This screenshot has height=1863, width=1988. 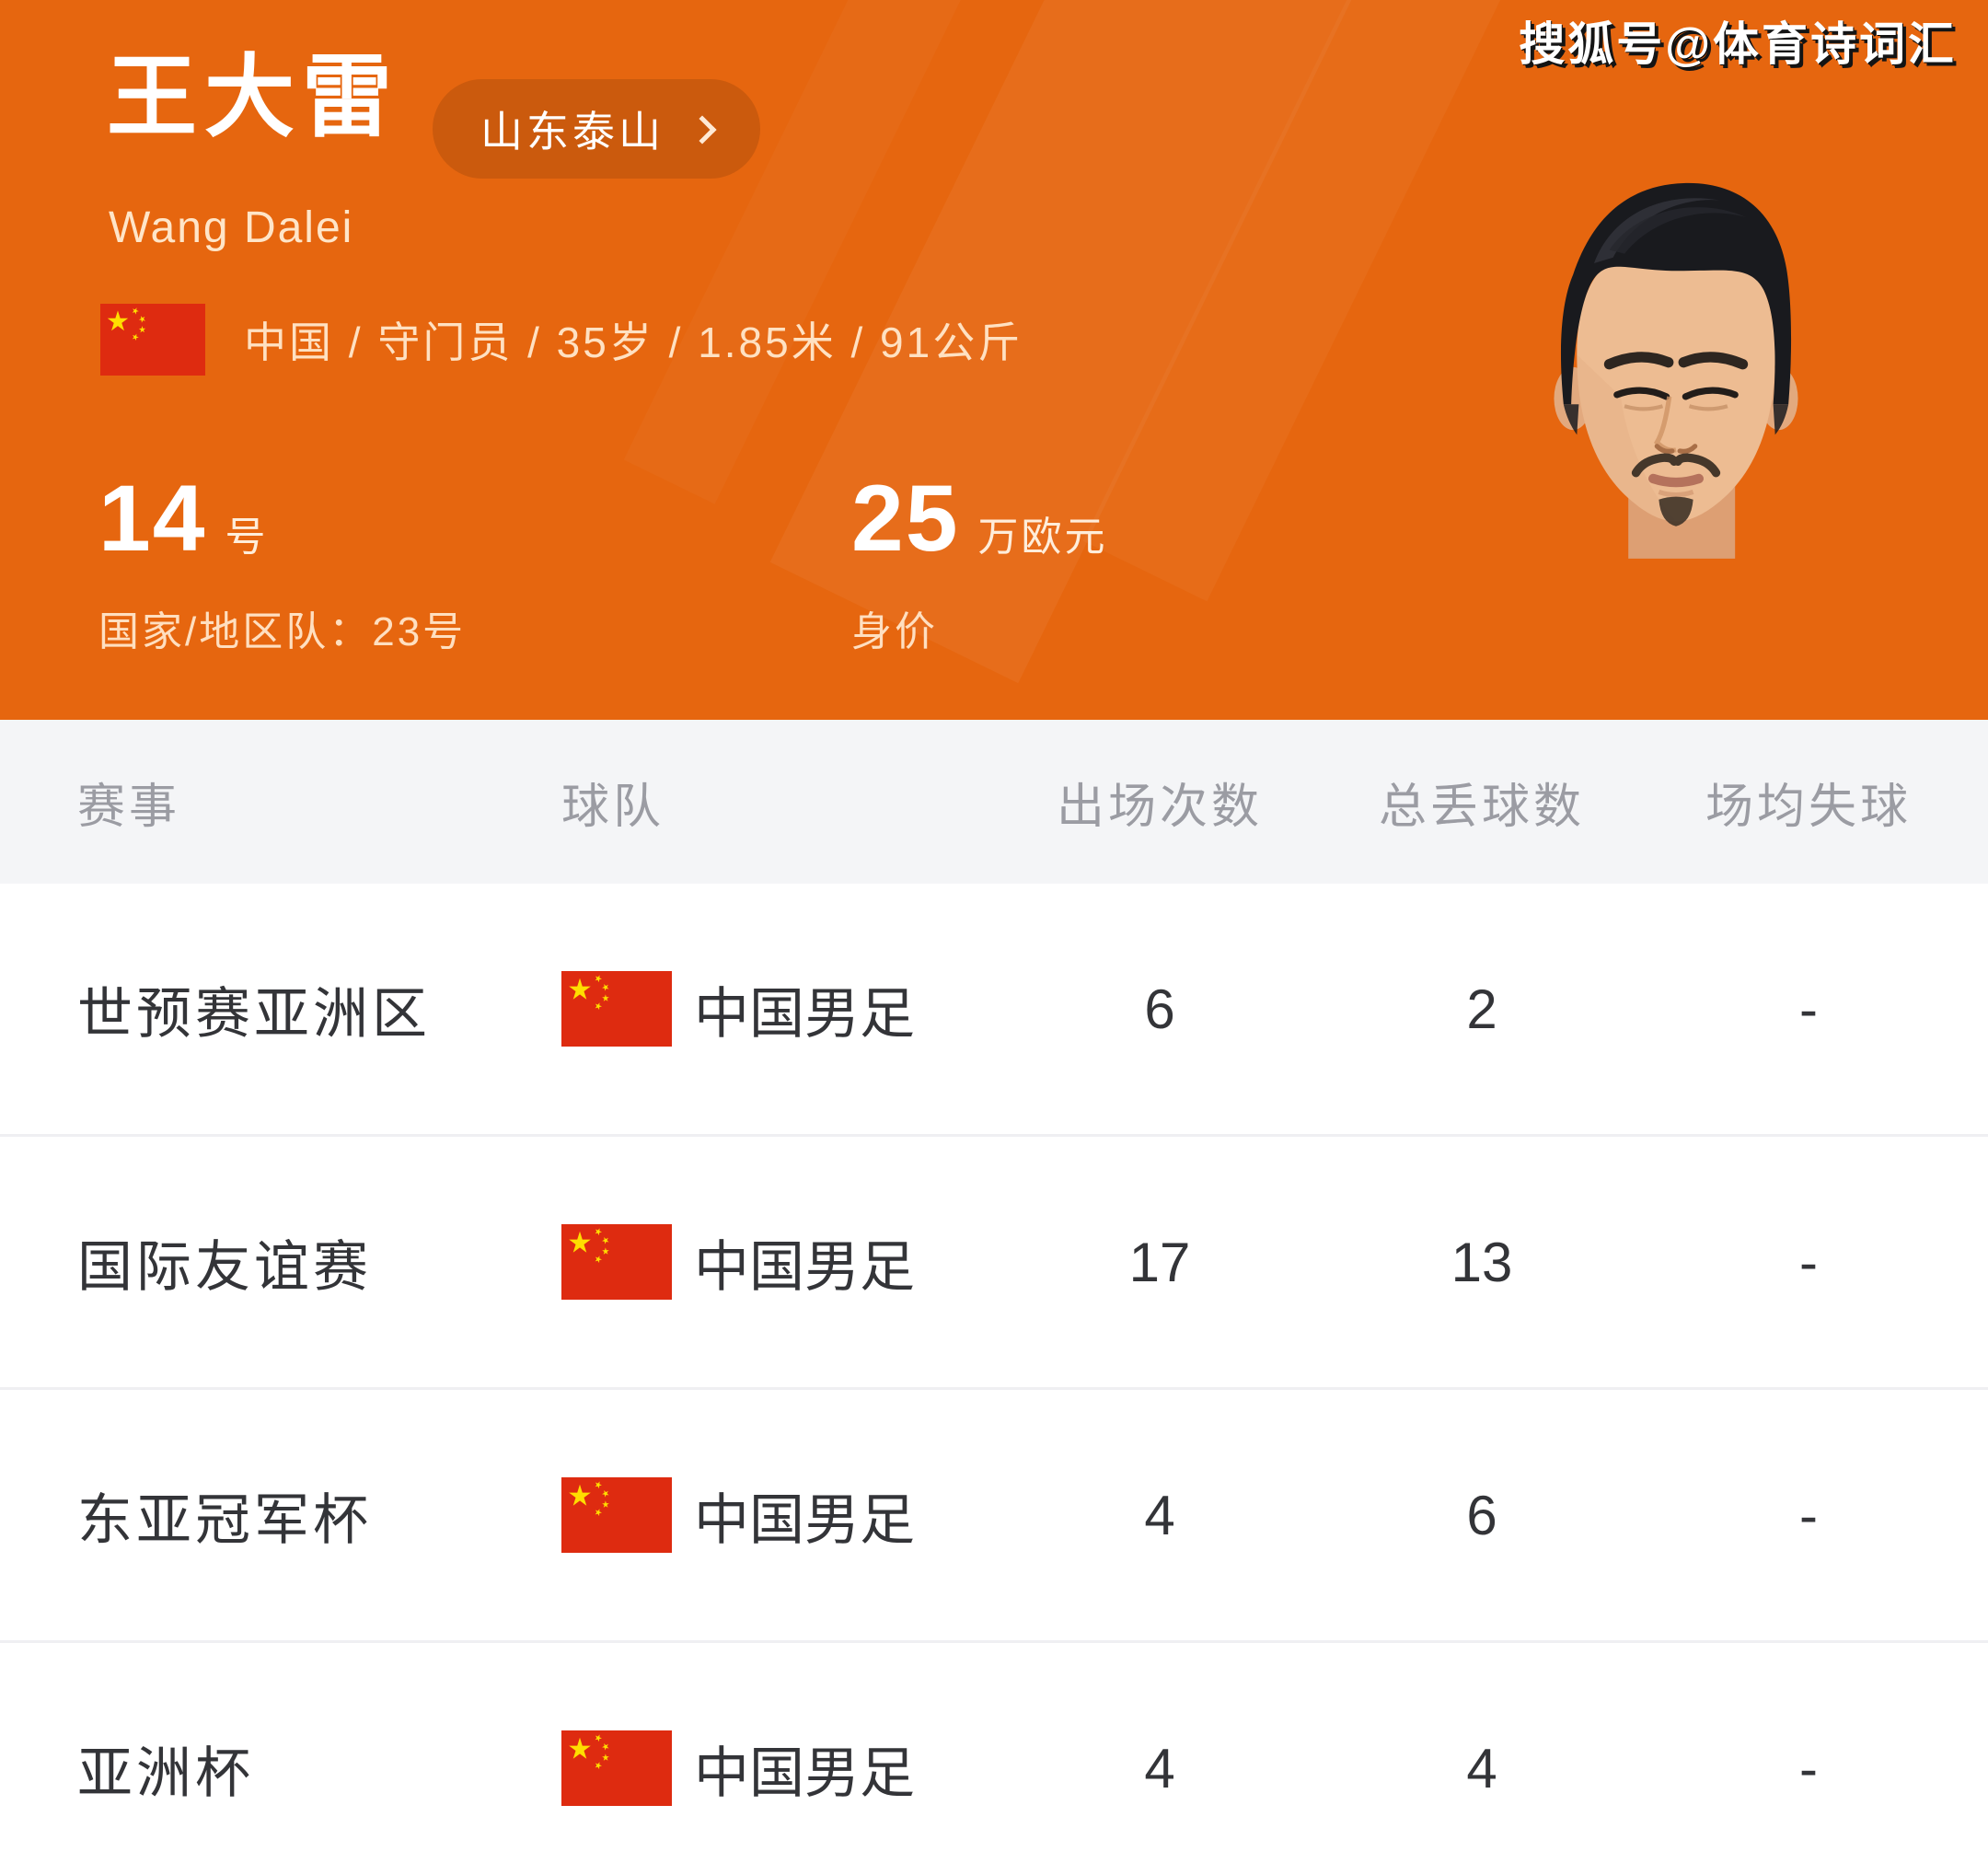 I want to click on appearances-value: 6, so click(x=1159, y=1009).